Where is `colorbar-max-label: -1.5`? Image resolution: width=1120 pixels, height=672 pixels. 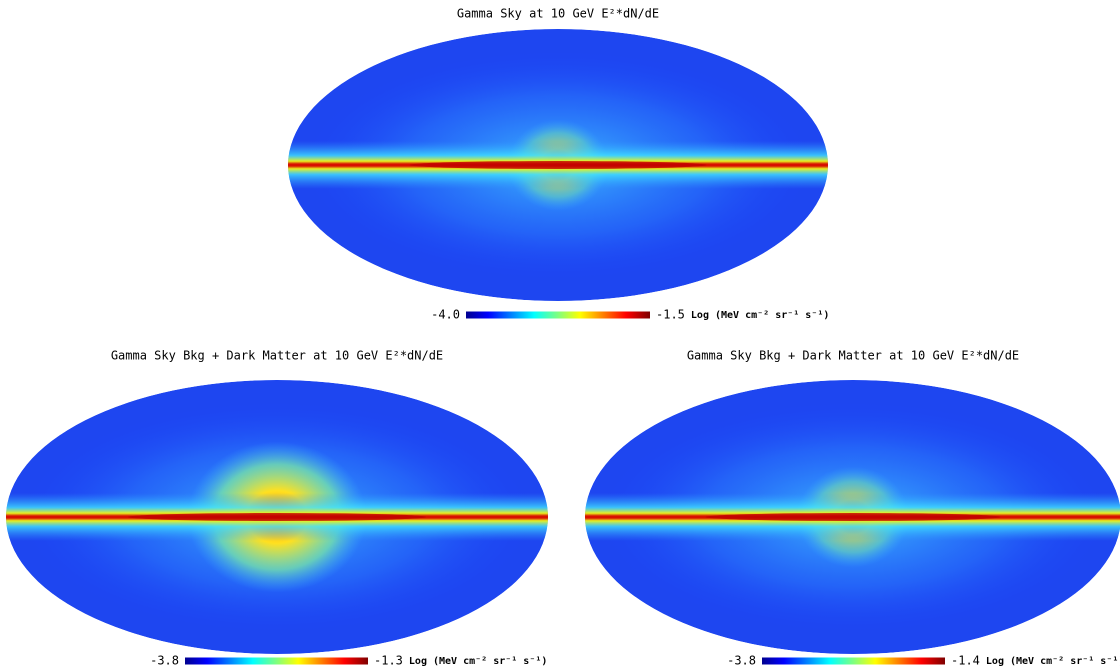 colorbar-max-label: -1.5 is located at coordinates (670, 315).